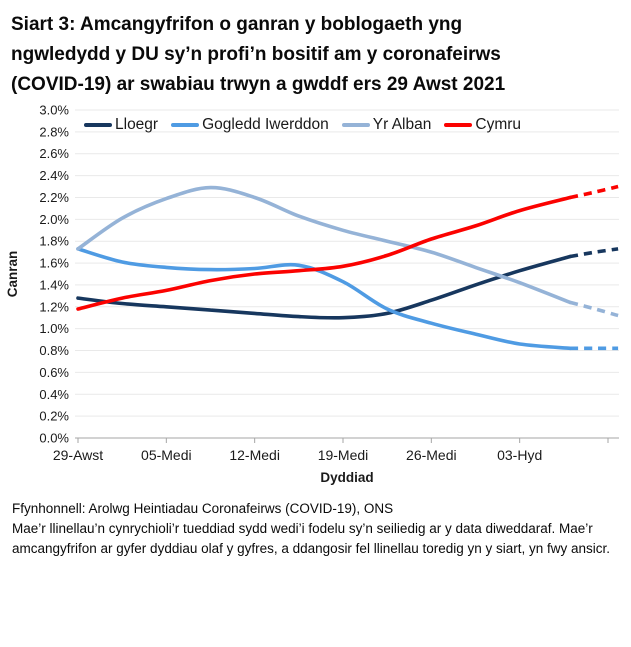 This screenshot has height=647, width=631. Describe the element at coordinates (54, 131) in the screenshot. I see `y-tick-label: 2.8%` at that location.